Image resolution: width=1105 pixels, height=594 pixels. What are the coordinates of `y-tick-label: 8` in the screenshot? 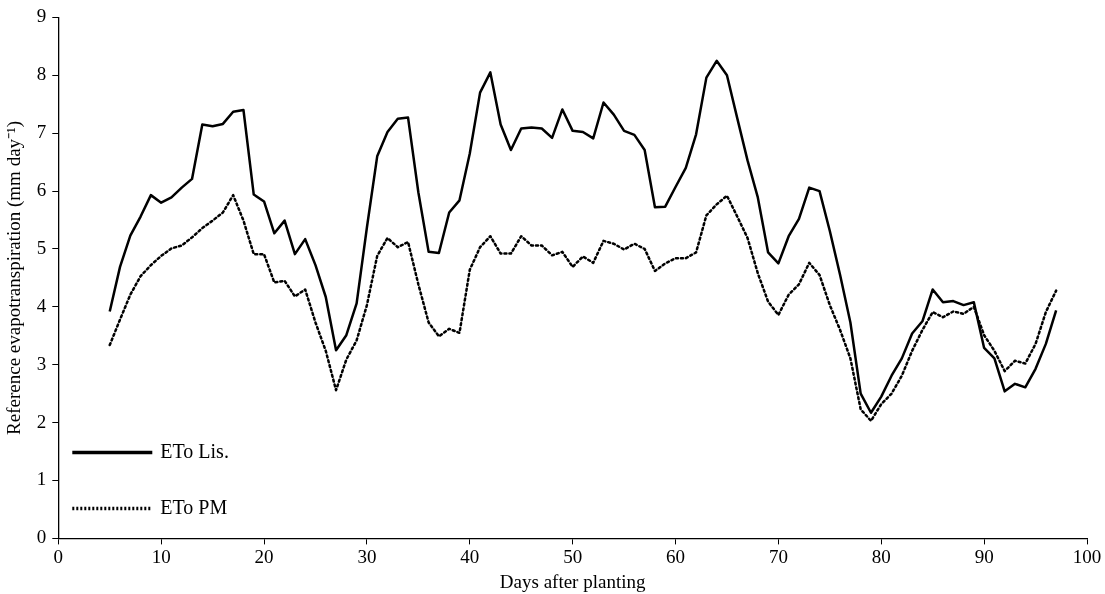 It's located at (41, 74).